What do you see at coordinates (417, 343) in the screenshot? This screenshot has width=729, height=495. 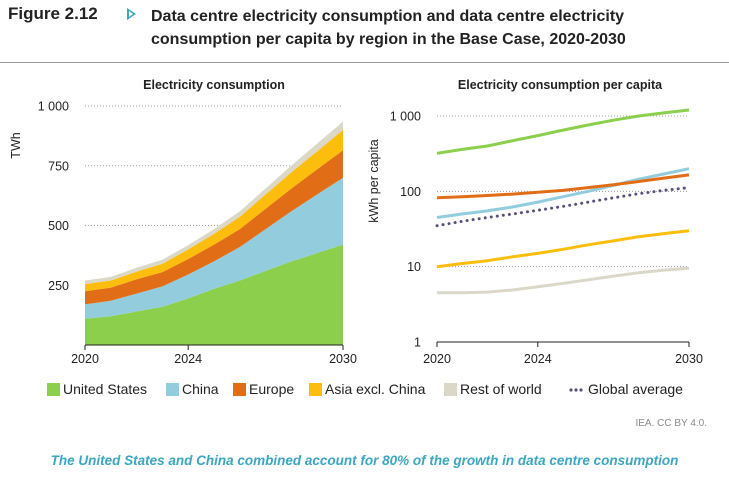 I see `right-y-tick-label: 1` at bounding box center [417, 343].